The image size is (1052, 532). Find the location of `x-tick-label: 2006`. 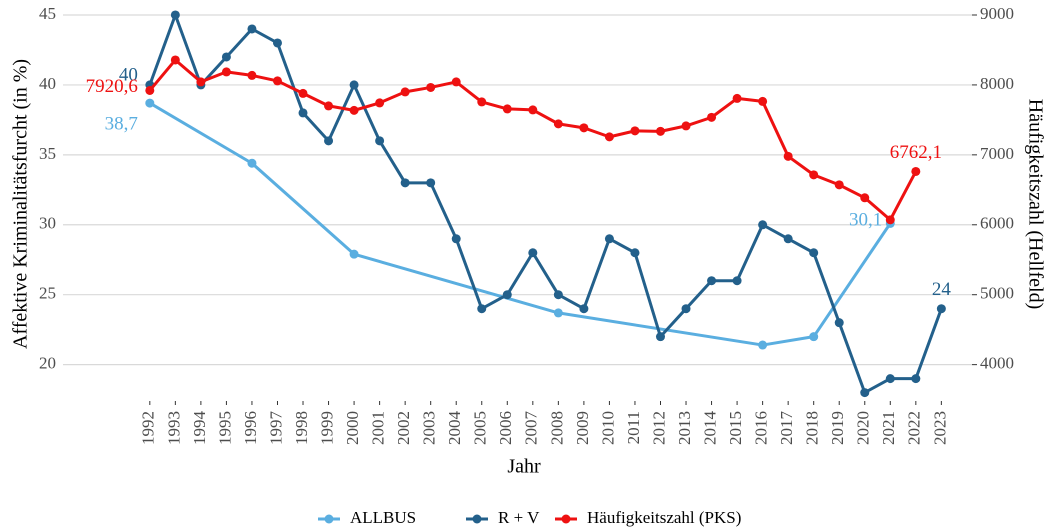

x-tick-label: 2006 is located at coordinates (505, 428).